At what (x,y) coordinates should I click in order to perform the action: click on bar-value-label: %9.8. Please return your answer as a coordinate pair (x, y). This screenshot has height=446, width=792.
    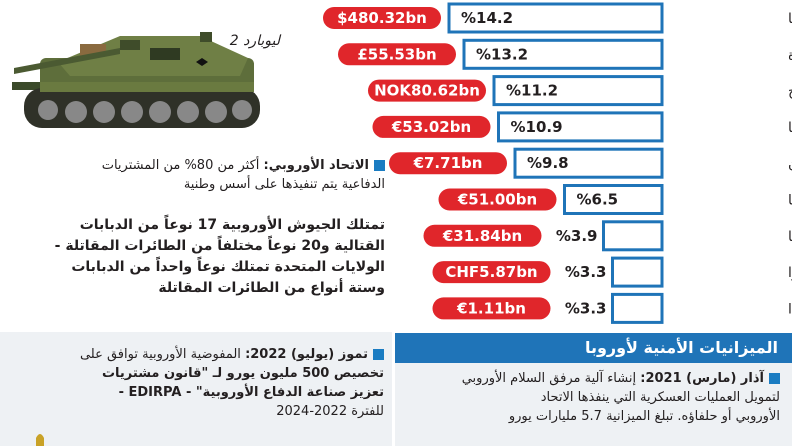
    Looking at the image, I should click on (548, 163).